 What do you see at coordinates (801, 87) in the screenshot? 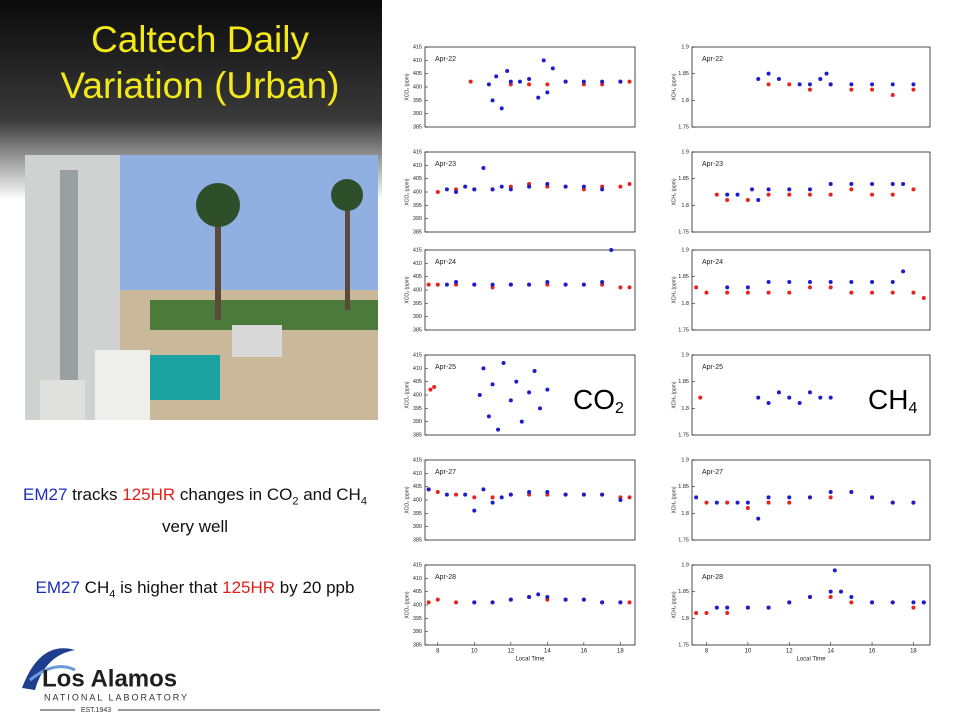
I see `panel: 1.75 1.8 1.85 1.9 XCH₄ (ppm) Apr-22` at bounding box center [801, 87].